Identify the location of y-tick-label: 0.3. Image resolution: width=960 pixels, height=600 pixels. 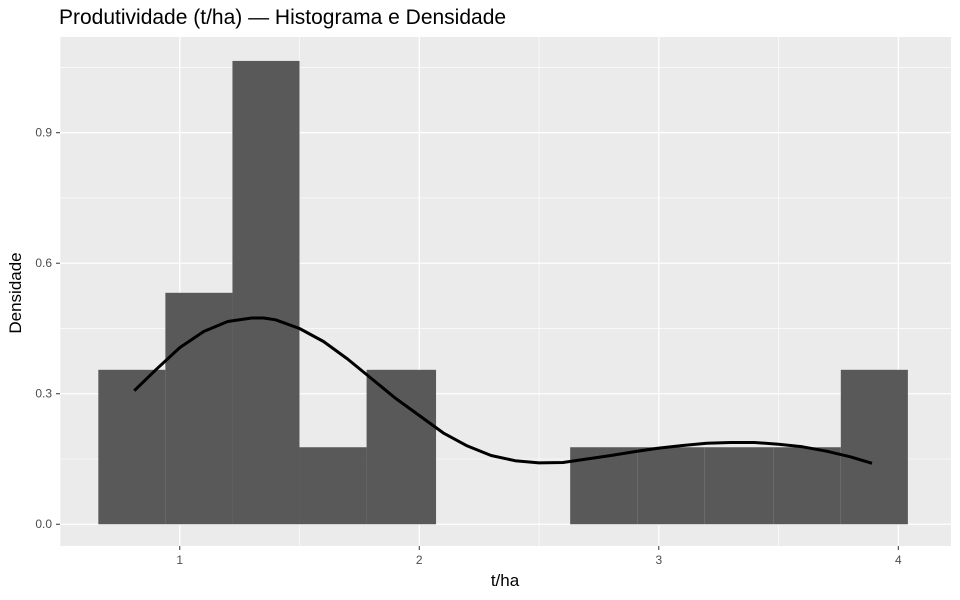
(43, 394).